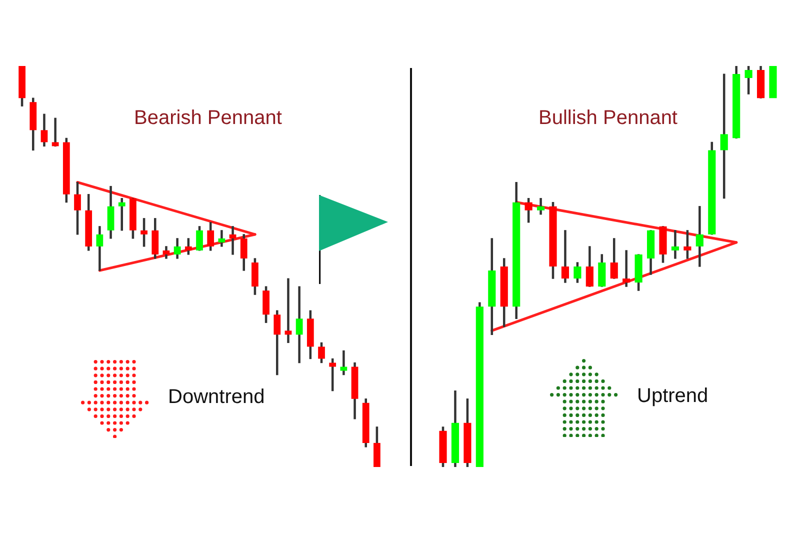 This screenshot has height=534, width=800. I want to click on text: Bearish Pennant, so click(208, 118).